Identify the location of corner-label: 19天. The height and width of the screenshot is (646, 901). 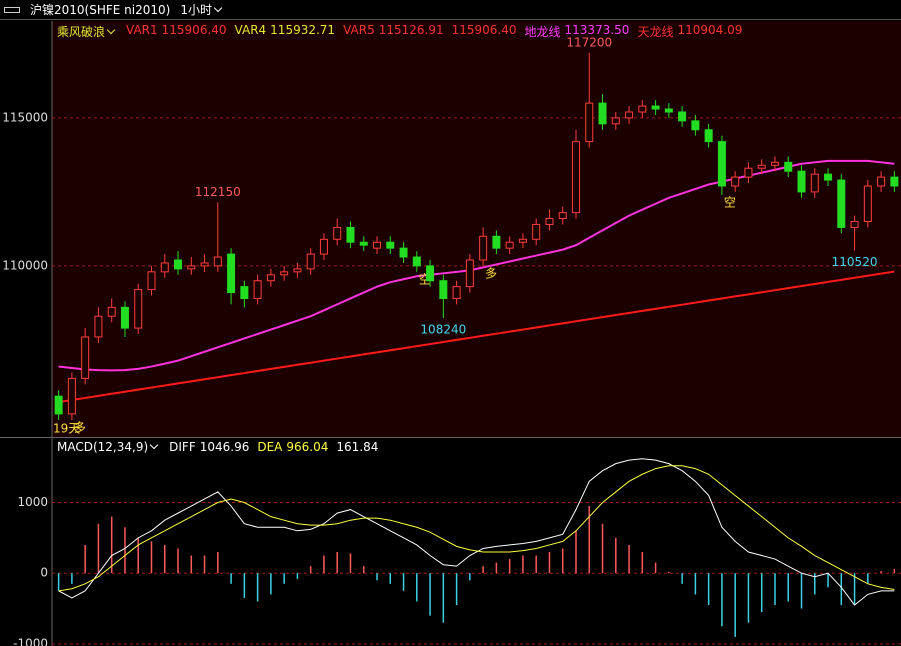
(66, 429).